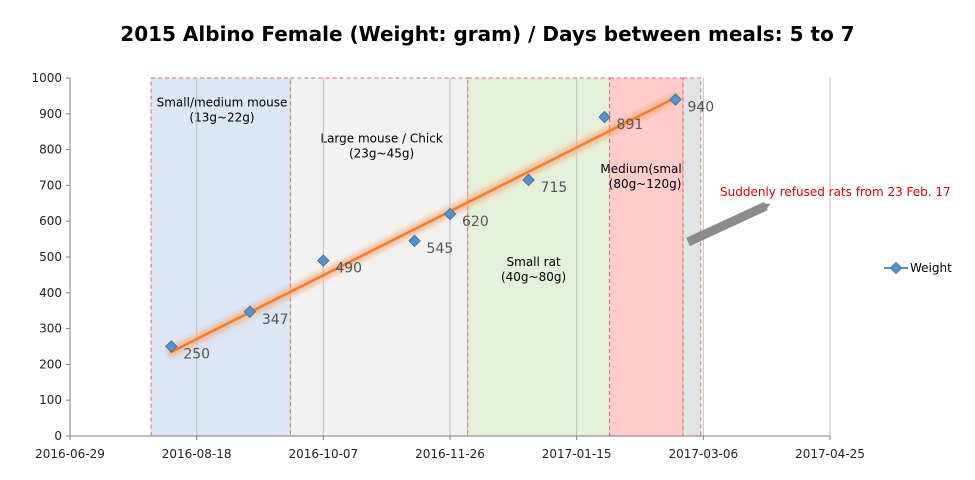  What do you see at coordinates (703, 454) in the screenshot?
I see `x-tick-label: 2017-03-06` at bounding box center [703, 454].